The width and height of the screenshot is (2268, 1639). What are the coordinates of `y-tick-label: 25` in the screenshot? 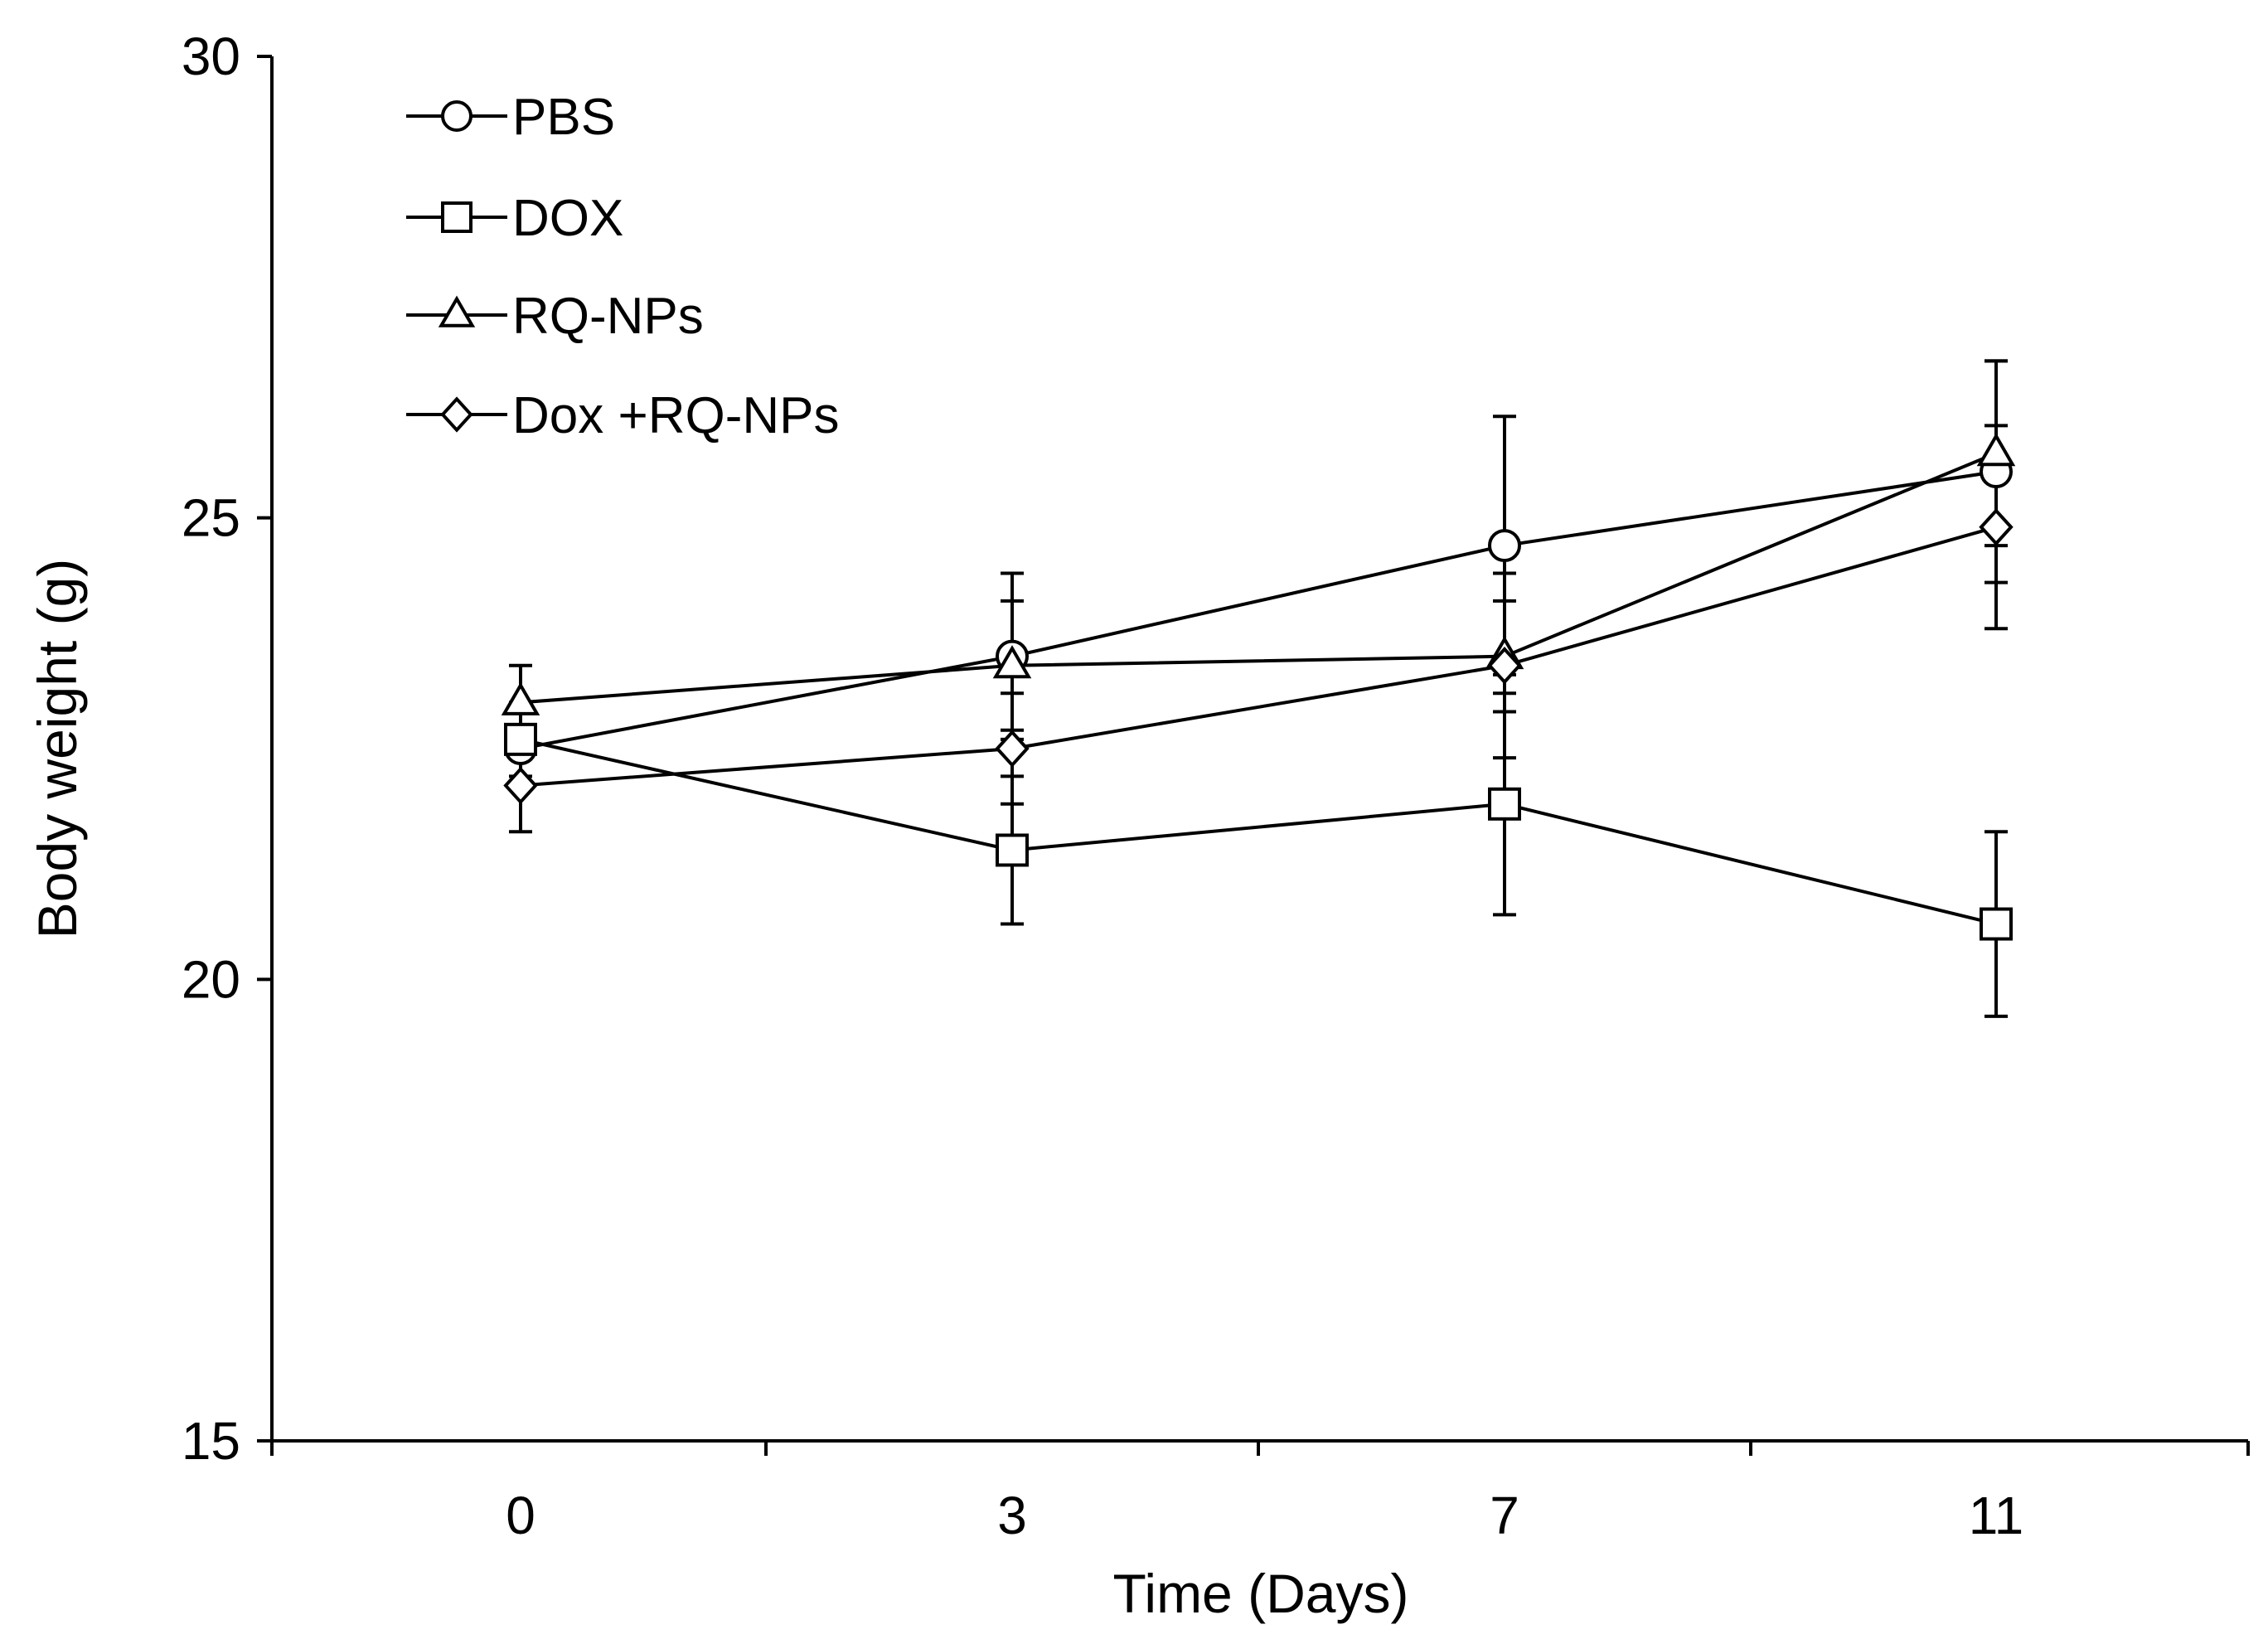 It's located at (211, 518).